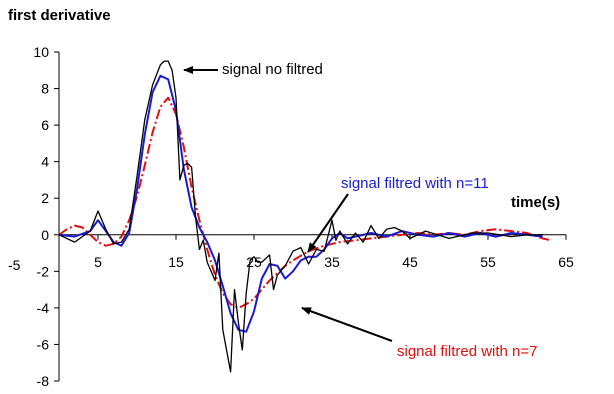 The image size is (614, 394). I want to click on x-tick-label: 45, so click(410, 262).